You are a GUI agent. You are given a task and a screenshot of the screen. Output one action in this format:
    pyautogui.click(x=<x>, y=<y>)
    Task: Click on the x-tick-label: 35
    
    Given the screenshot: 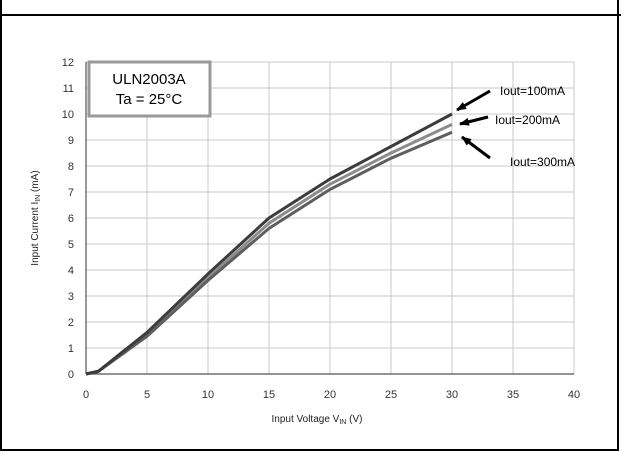 What is the action you would take?
    pyautogui.click(x=513, y=395)
    